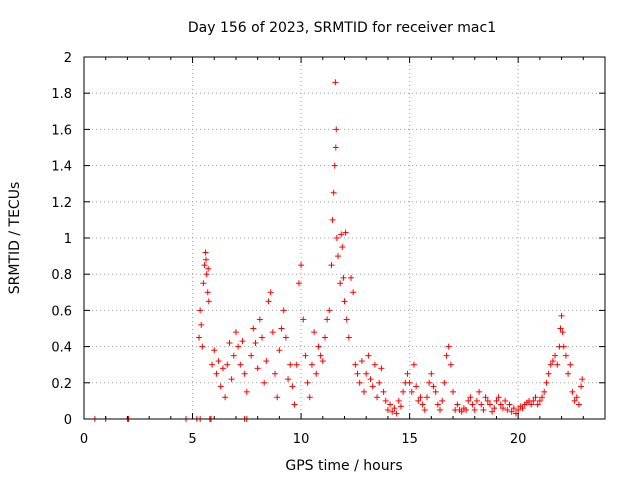  I want to click on x-tick-label: 5, so click(192, 439).